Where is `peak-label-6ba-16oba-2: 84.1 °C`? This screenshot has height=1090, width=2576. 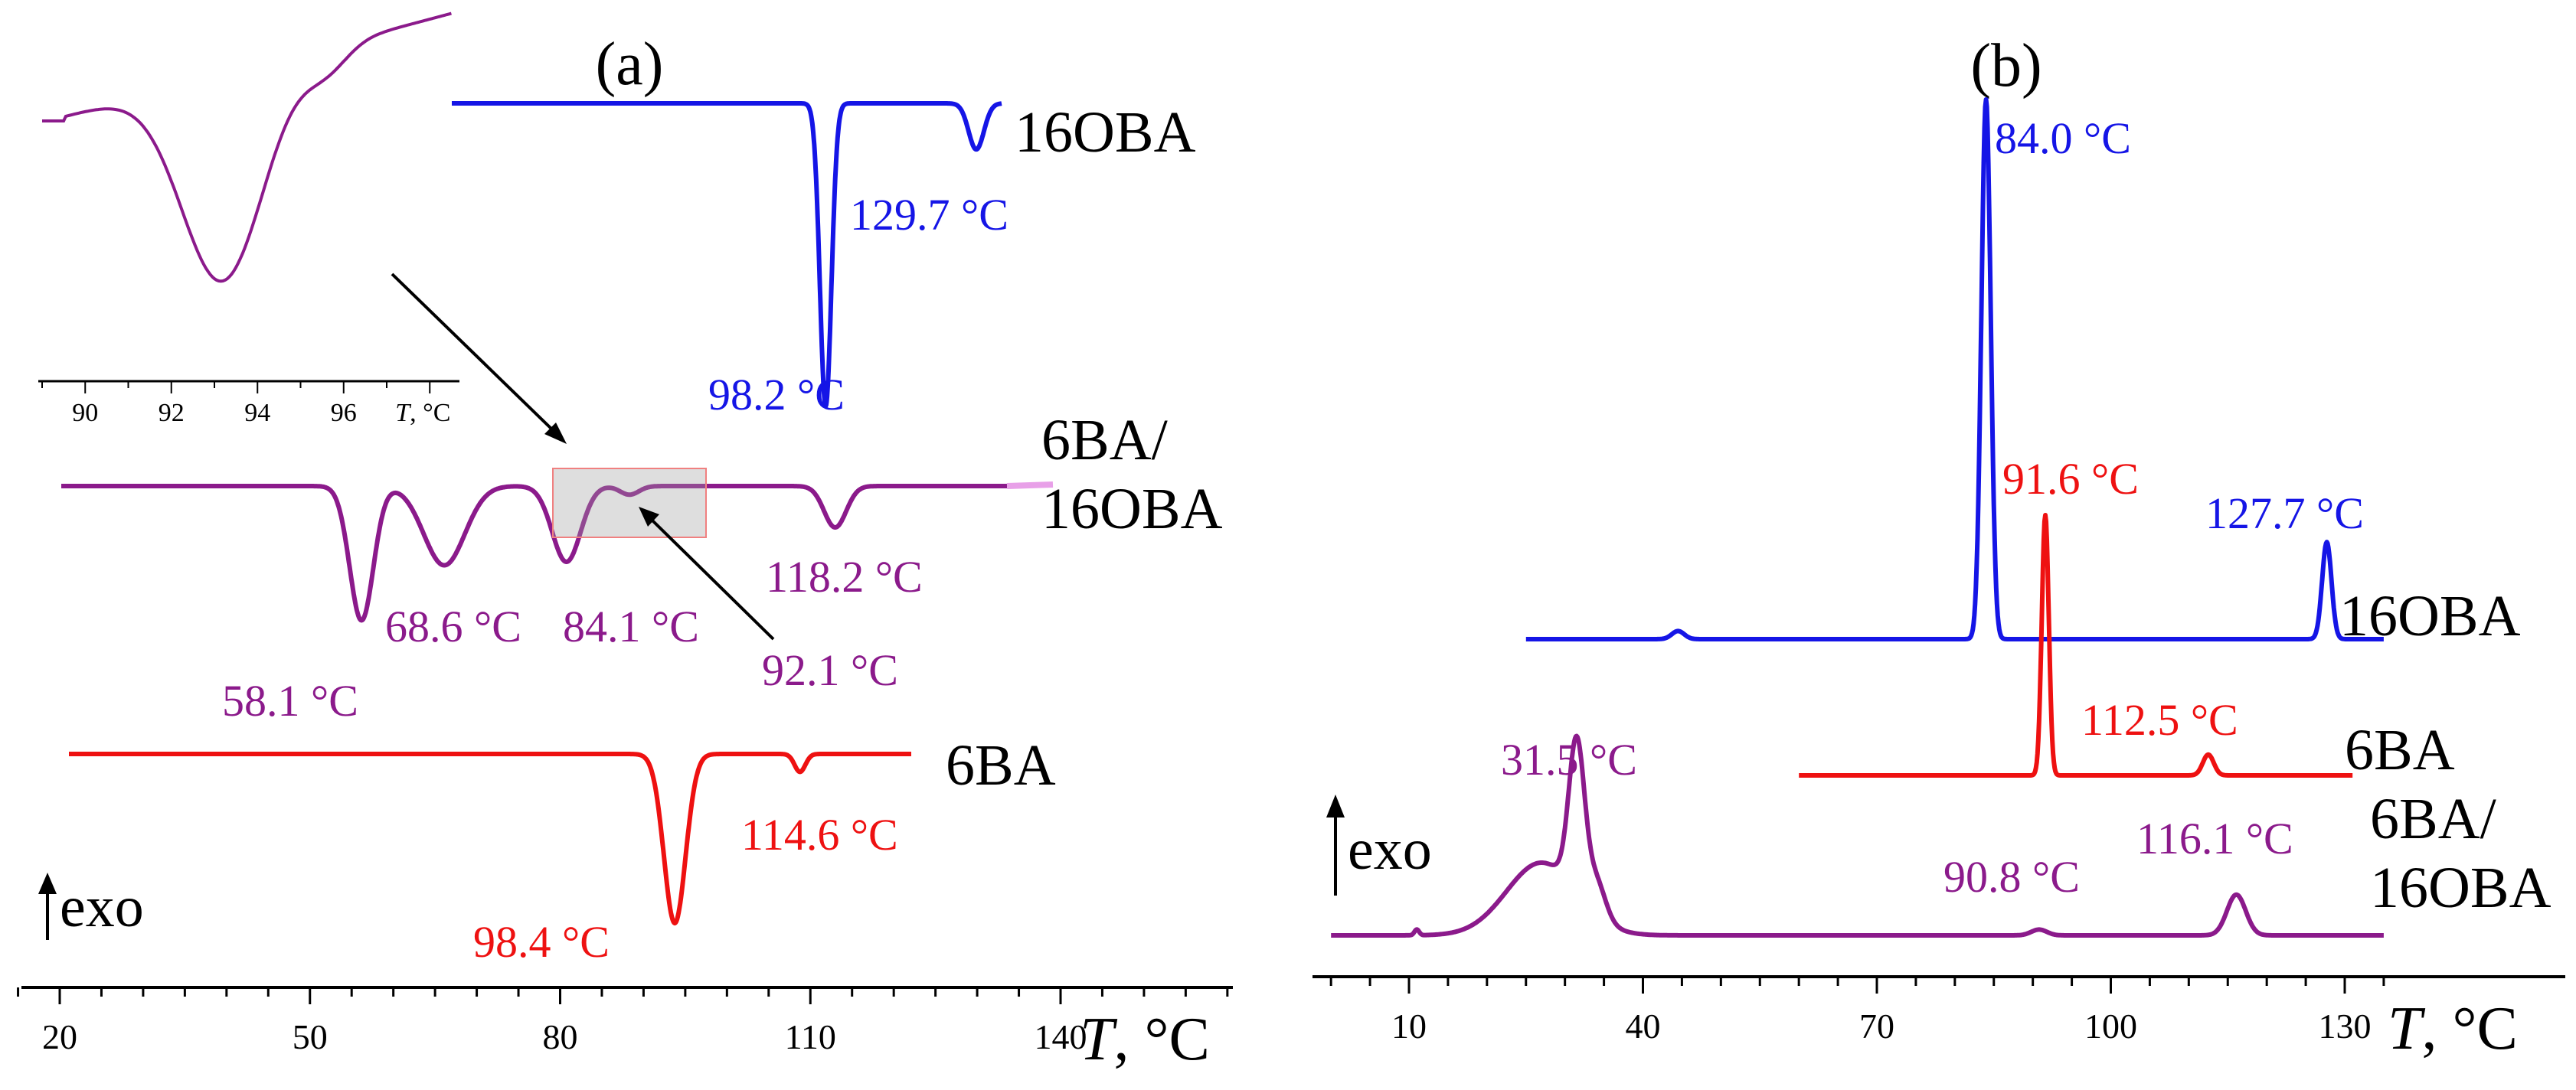
peak-label-6ba-16oba-2: 84.1 °C is located at coordinates (631, 626).